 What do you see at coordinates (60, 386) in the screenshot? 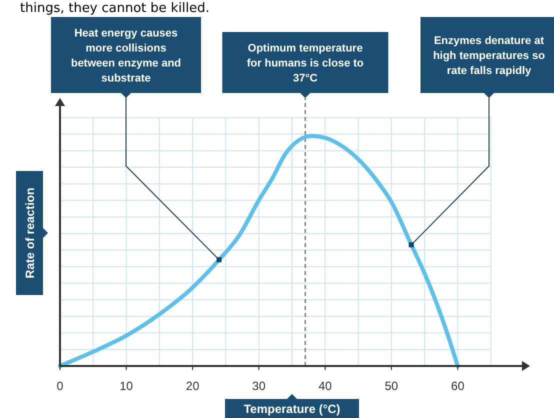
I see `x-tick-label: 0` at bounding box center [60, 386].